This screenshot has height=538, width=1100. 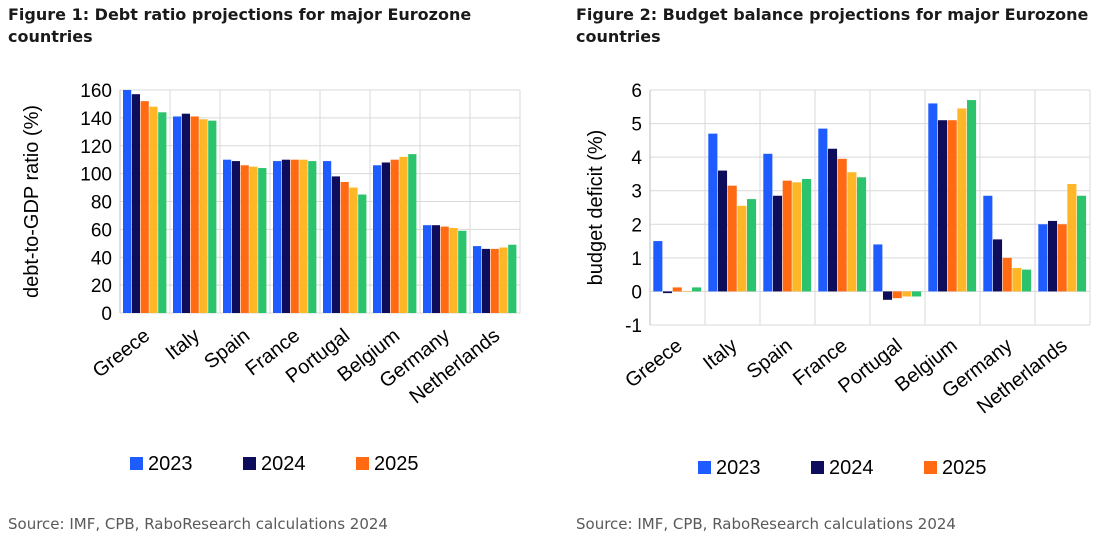 What do you see at coordinates (636, 125) in the screenshot?
I see `y-tick-label: 5` at bounding box center [636, 125].